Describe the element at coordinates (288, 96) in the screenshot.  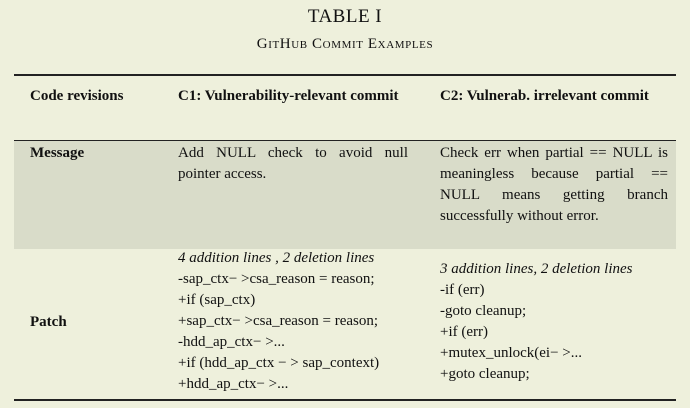
I see `header-c1-text: C1: Vulnerability-relevant commit` at that location.